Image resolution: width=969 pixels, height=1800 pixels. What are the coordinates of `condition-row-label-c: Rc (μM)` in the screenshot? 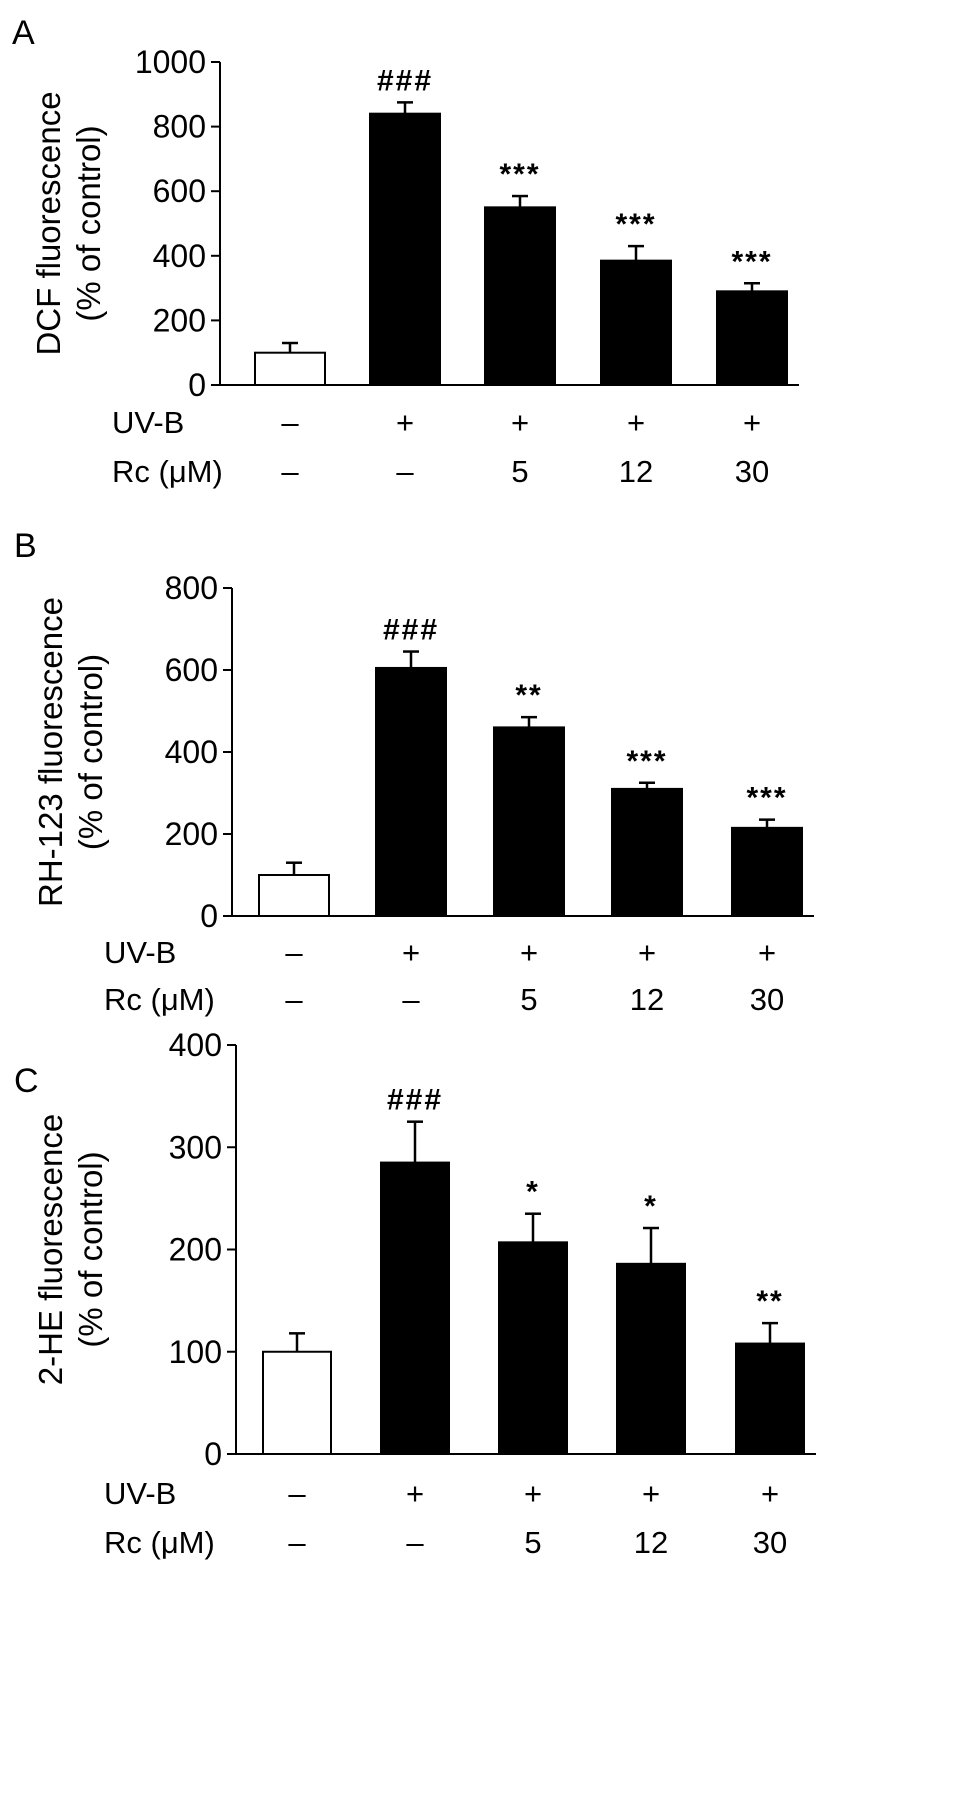 It's located at (159, 1542).